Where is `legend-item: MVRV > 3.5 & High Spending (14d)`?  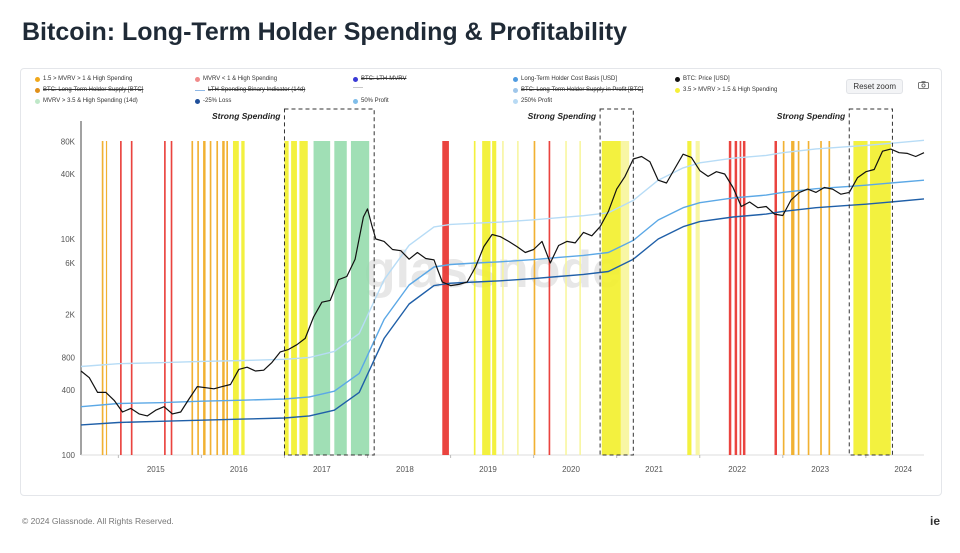 legend-item: MVRV > 3.5 & High Spending (14d) is located at coordinates (86, 101).